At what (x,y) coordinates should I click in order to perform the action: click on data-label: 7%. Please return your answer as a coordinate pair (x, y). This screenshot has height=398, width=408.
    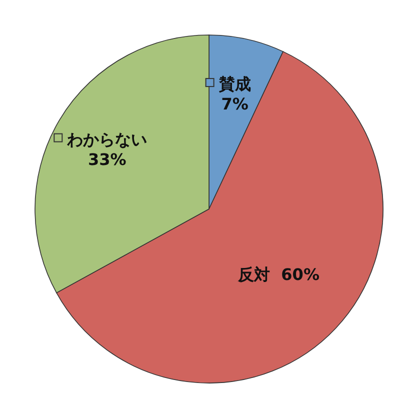
    Looking at the image, I should click on (234, 104).